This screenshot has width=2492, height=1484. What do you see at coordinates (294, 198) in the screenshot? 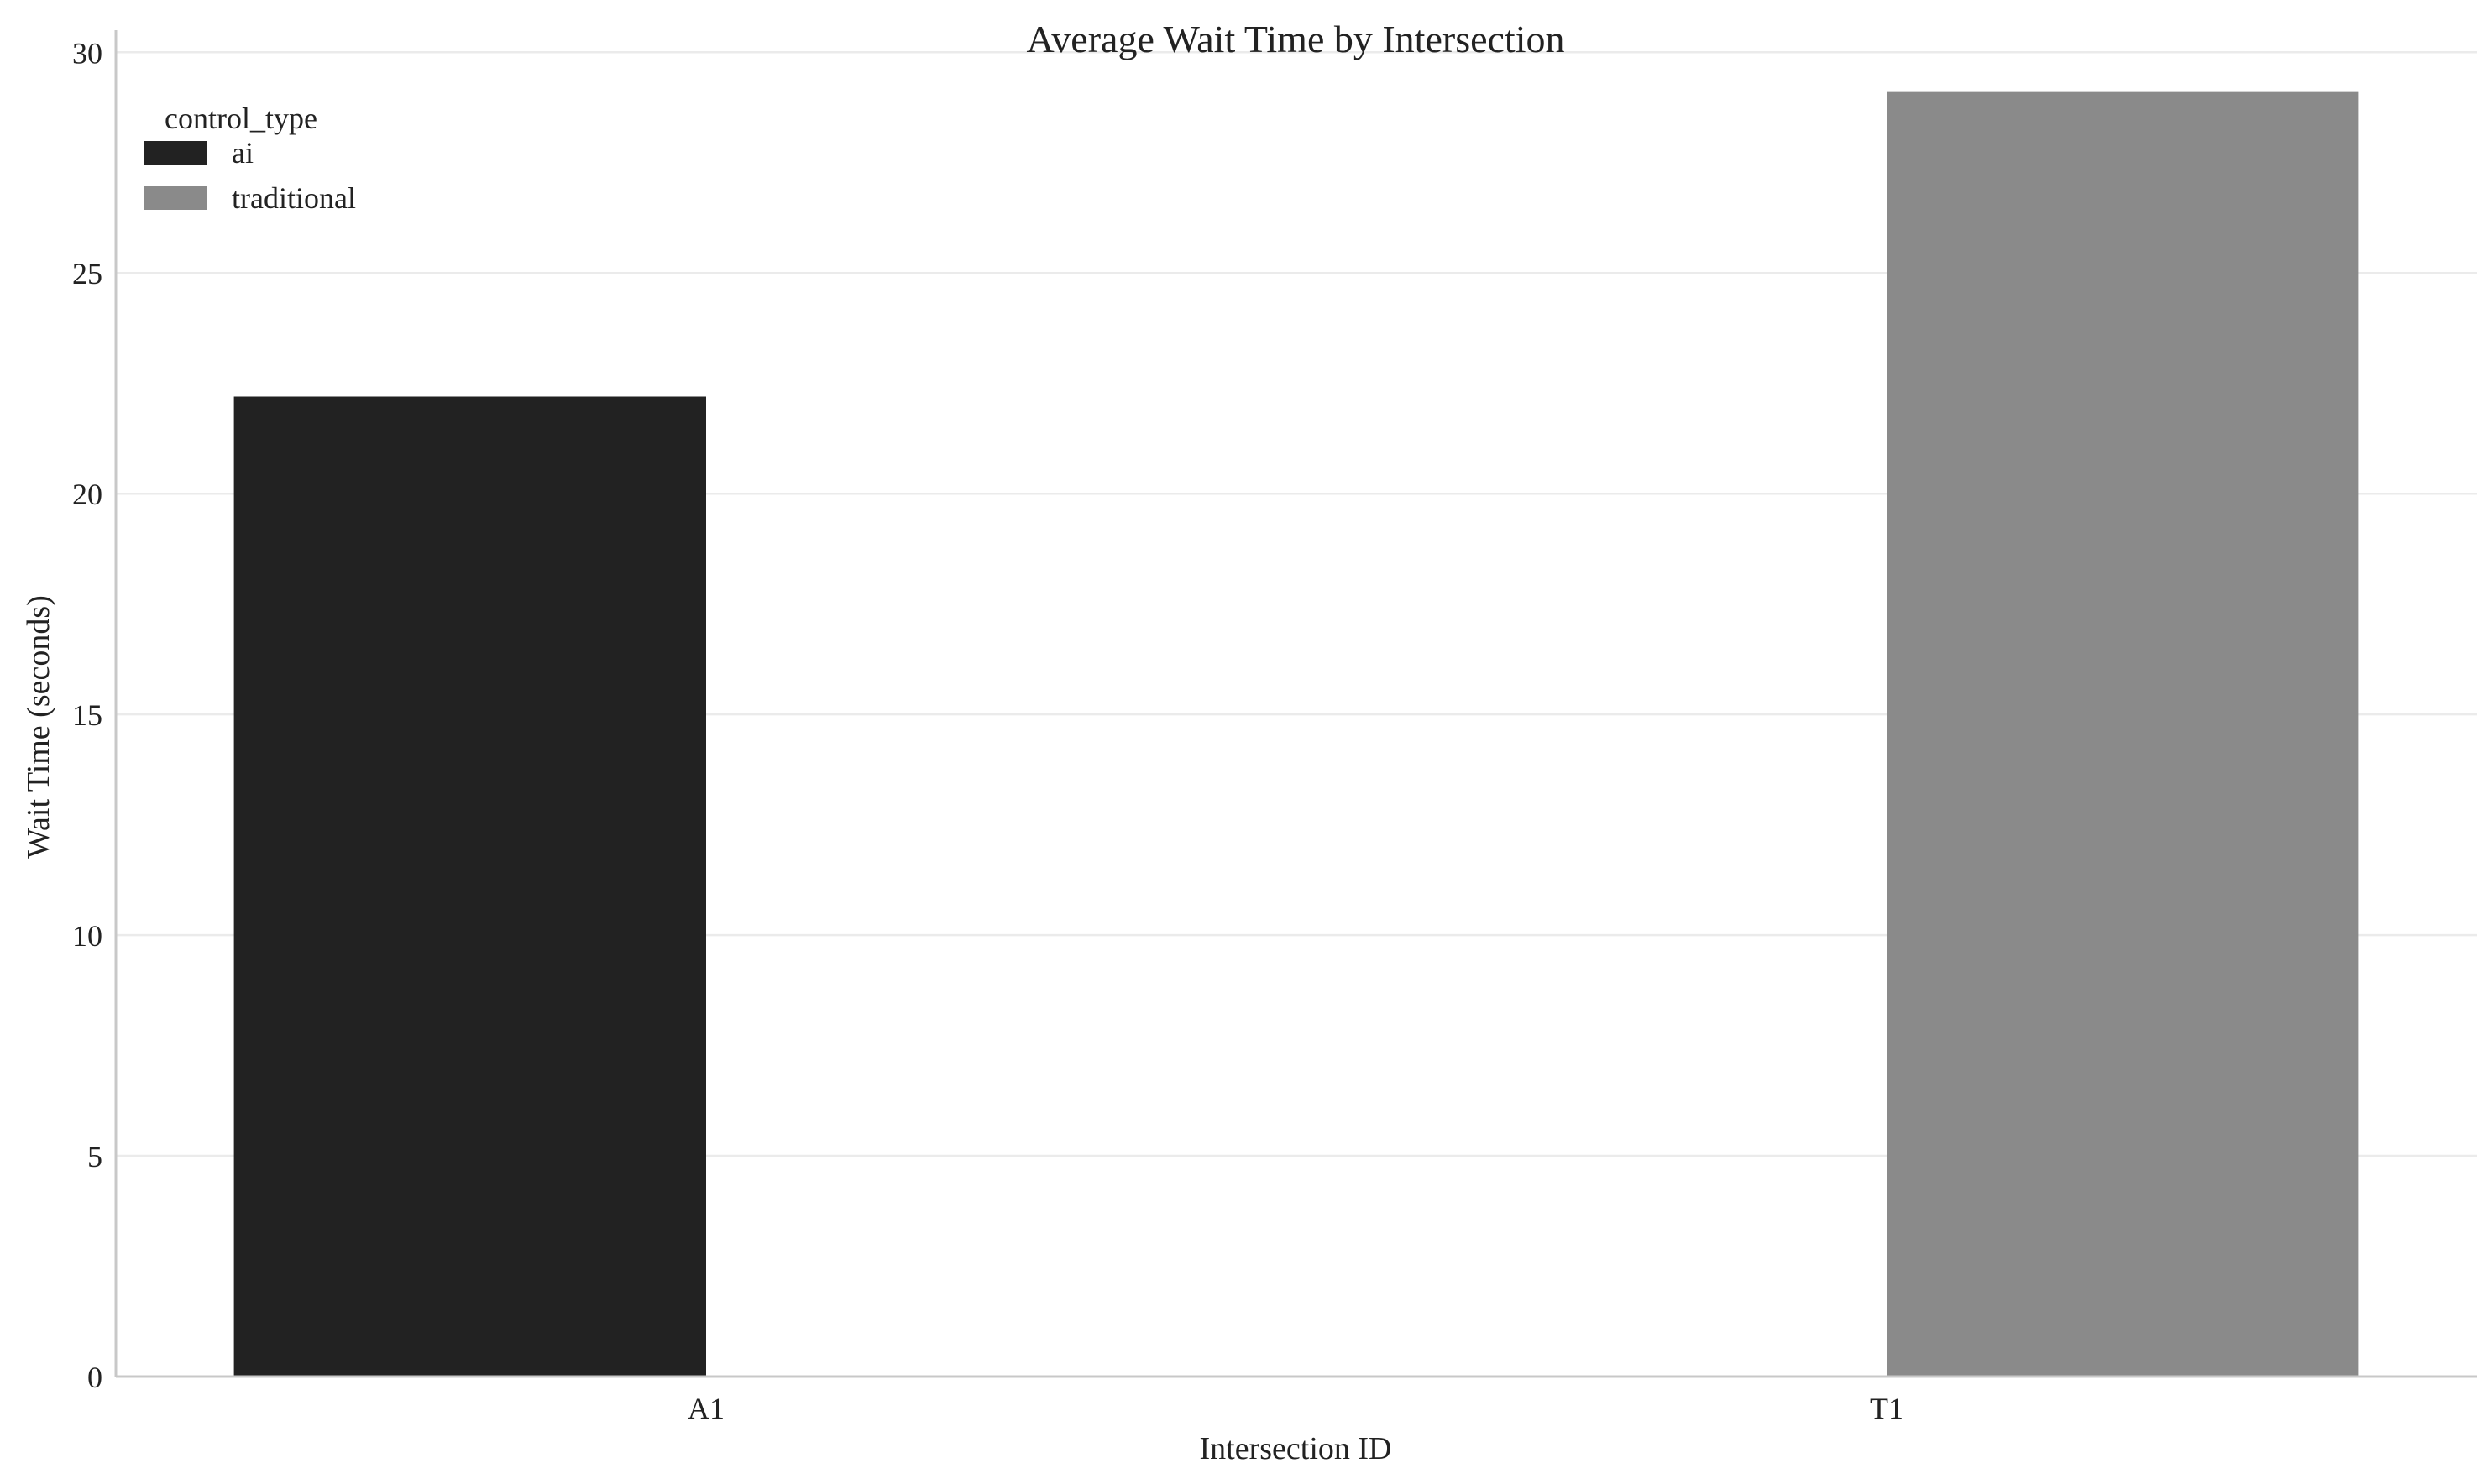
I see `legend-label: traditional` at bounding box center [294, 198].